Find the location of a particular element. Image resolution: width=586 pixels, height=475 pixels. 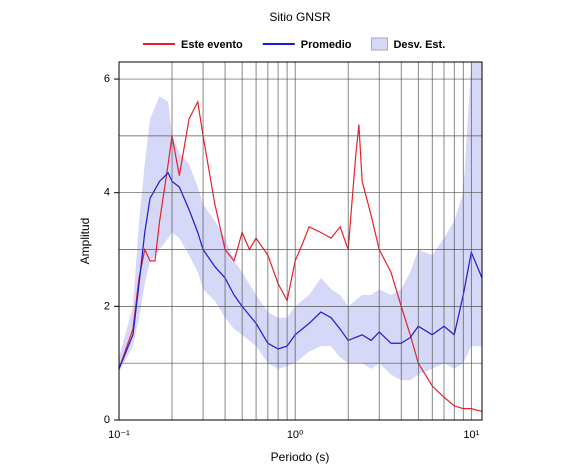

legend-label: Desv. Est. is located at coordinates (419, 45).